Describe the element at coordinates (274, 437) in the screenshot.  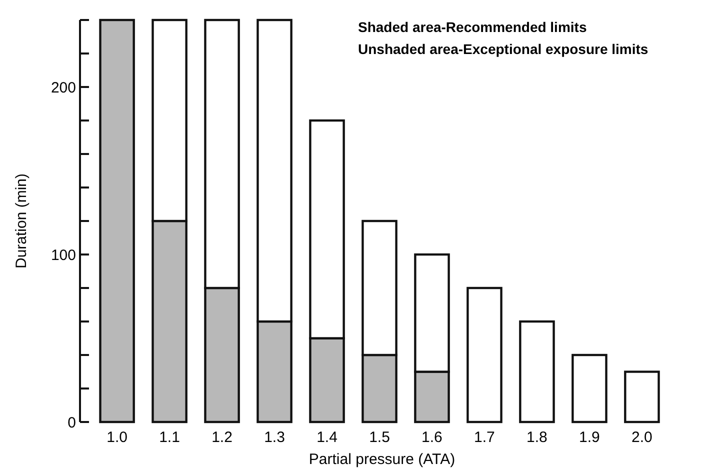
I see `x-tick-label: 1.3` at that location.